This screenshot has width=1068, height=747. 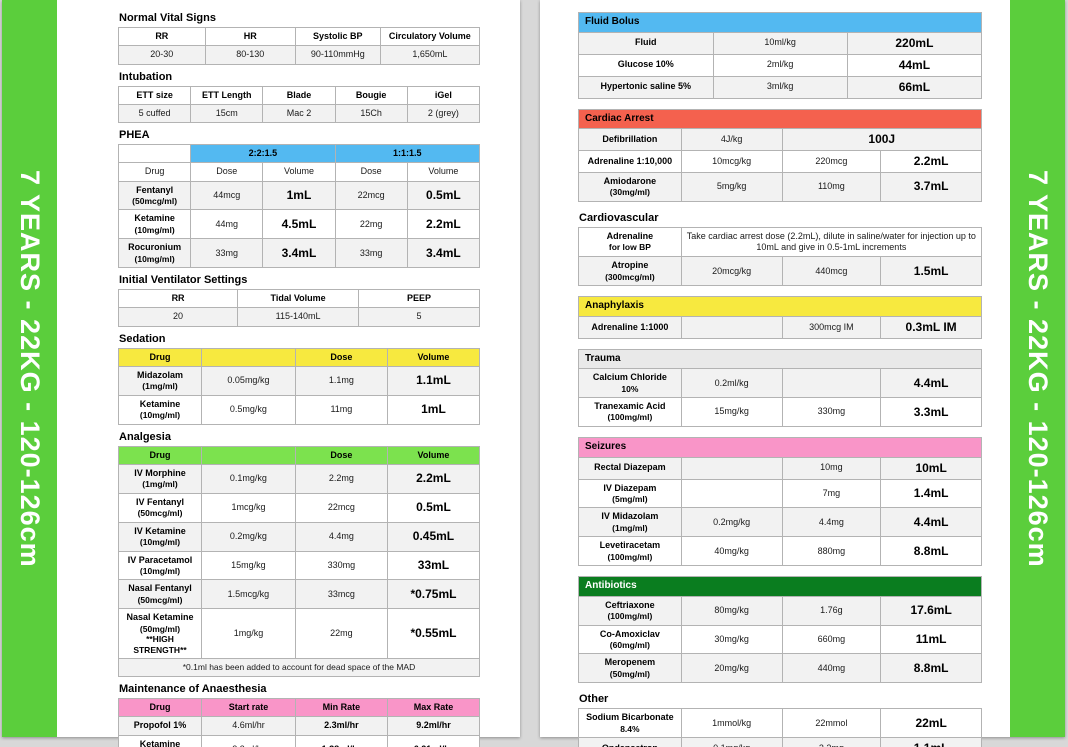 What do you see at coordinates (914, 65) in the screenshot?
I see `volume-value-cell: 44mL` at bounding box center [914, 65].